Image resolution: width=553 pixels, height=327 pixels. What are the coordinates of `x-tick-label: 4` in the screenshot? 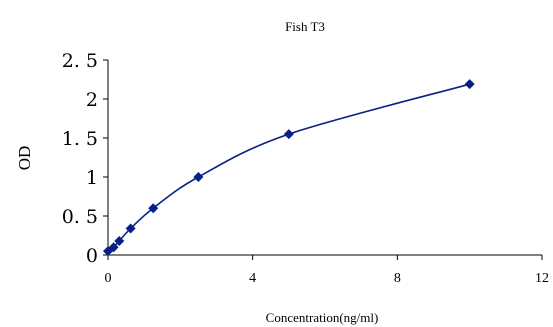 It's located at (252, 278).